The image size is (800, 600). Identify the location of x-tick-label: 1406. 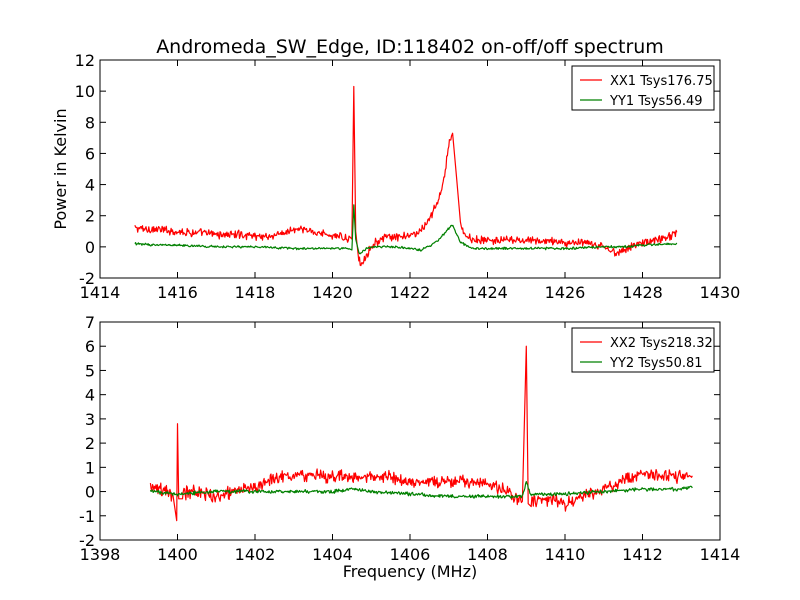
(410, 554).